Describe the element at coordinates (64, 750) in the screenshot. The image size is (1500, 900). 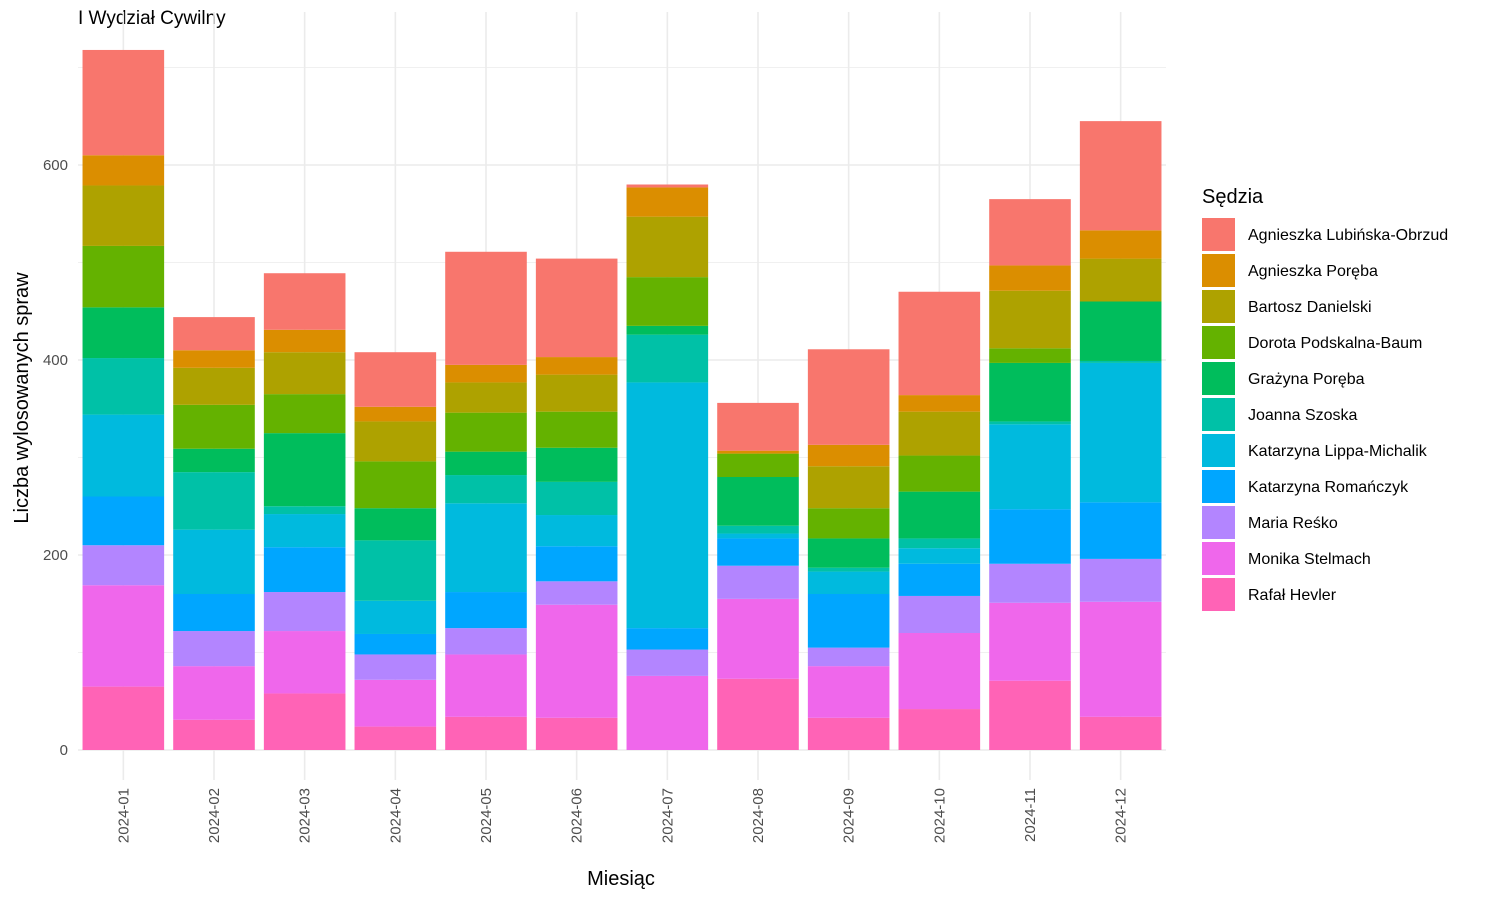
I see `y-tick-label: 0` at that location.